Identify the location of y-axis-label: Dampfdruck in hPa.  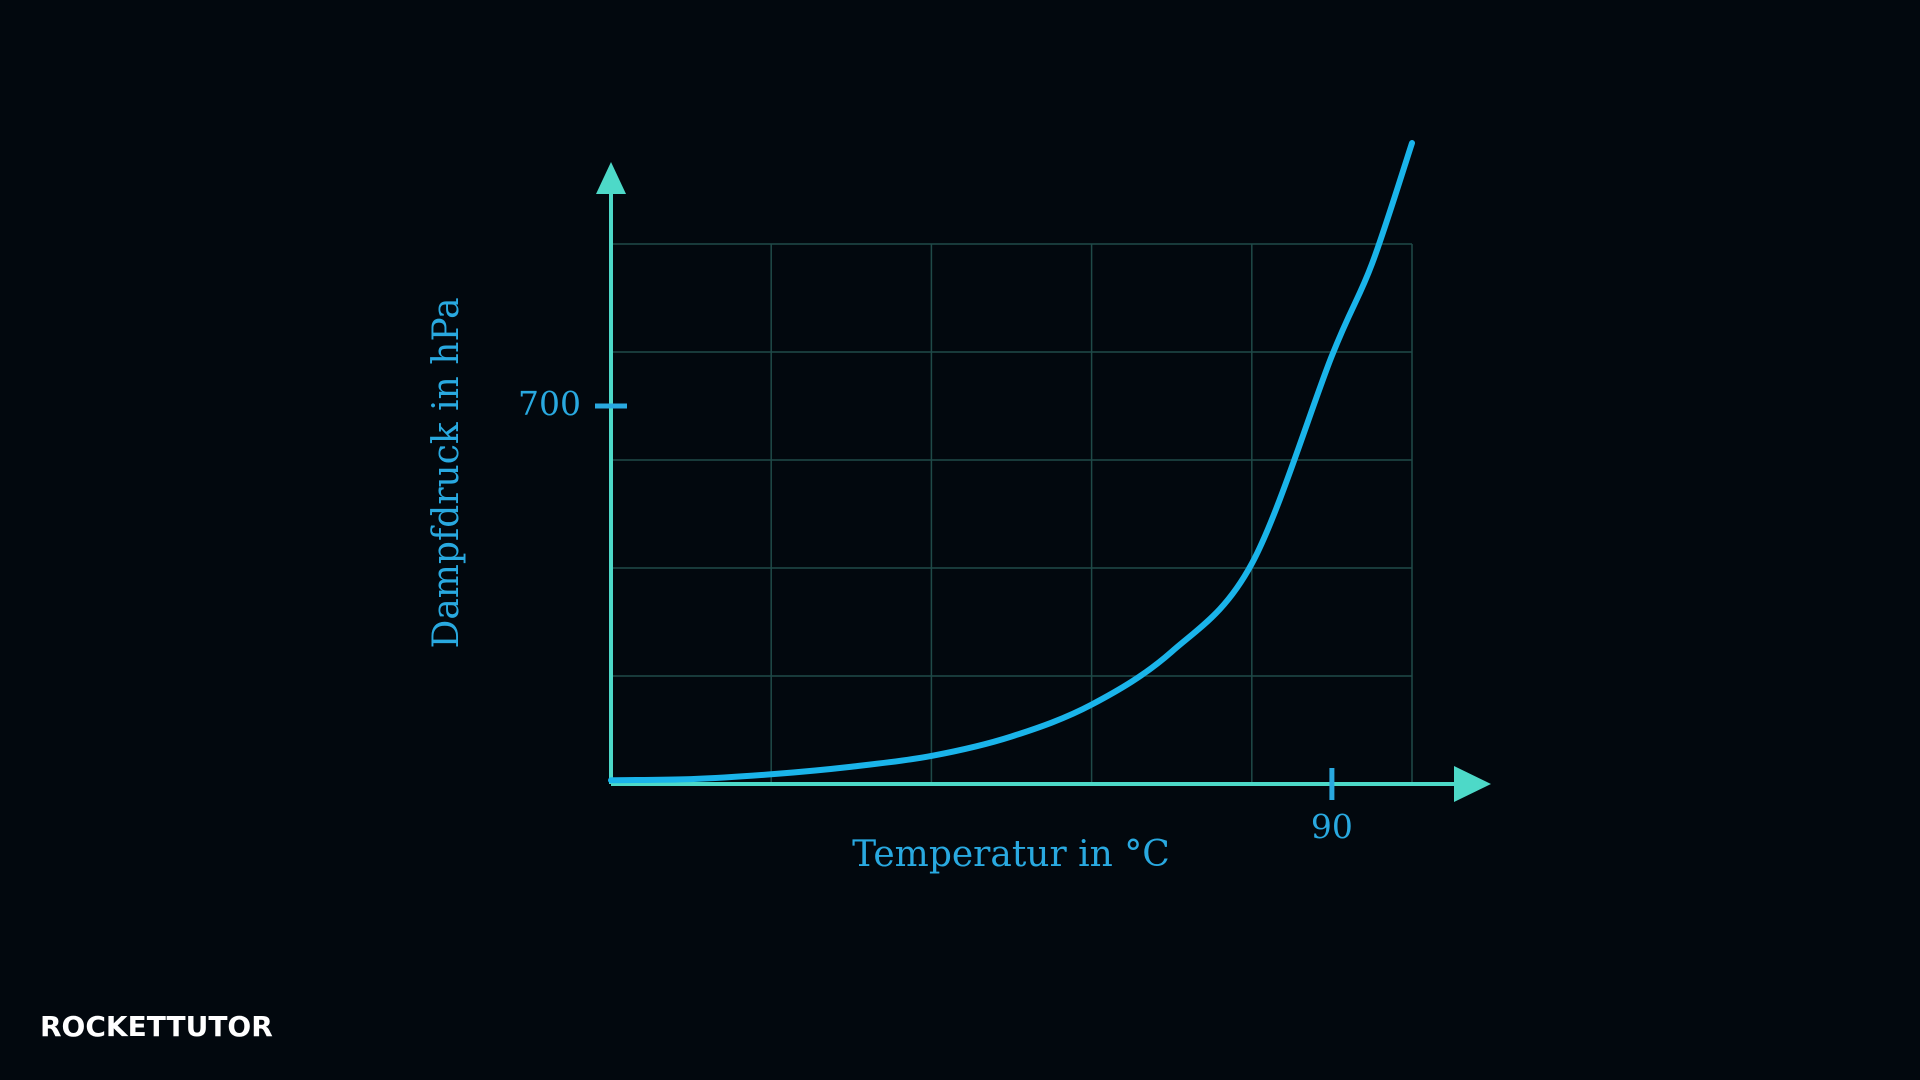
(446, 472).